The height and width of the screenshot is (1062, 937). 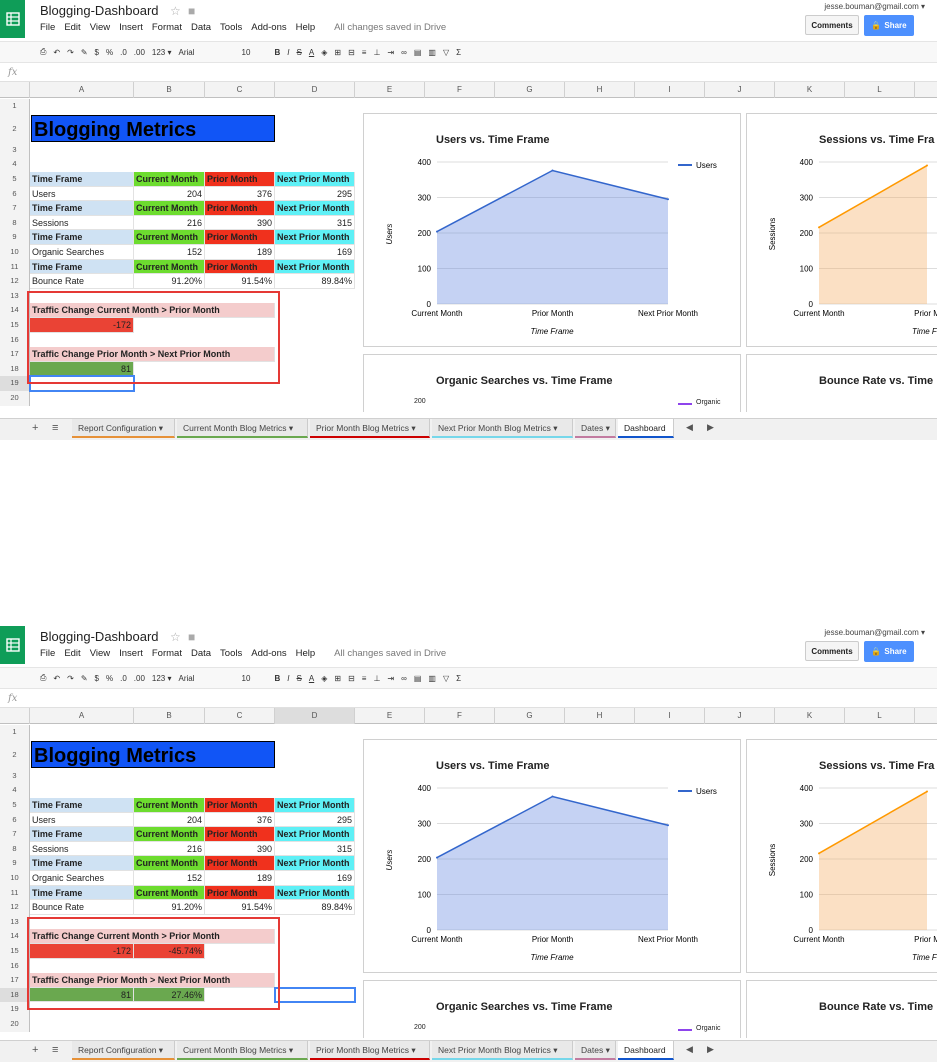 What do you see at coordinates (502, 1050) in the screenshot?
I see `sheet-tab: Next Prior Month Blog Metrics ▾` at bounding box center [502, 1050].